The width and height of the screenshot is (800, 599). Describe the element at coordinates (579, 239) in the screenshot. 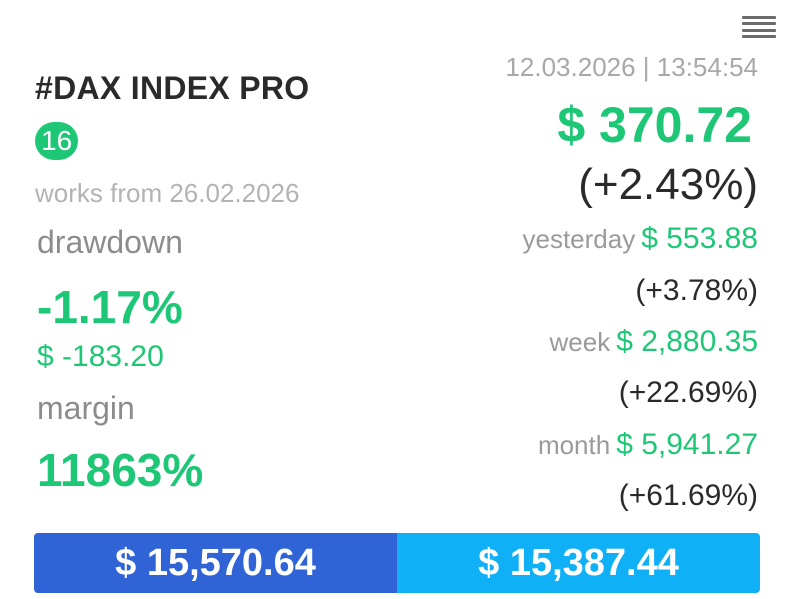

I see `period-label: yesterday` at that location.